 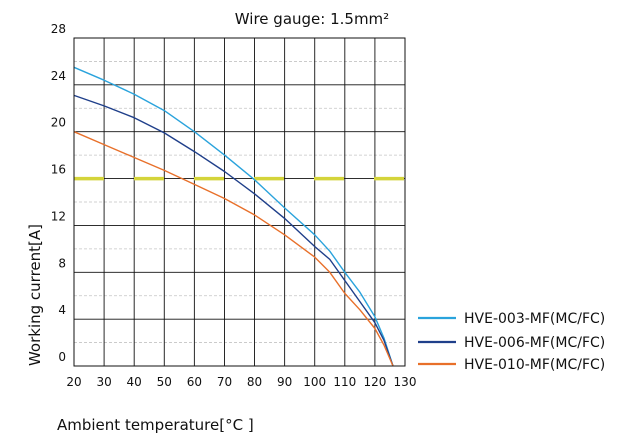 What do you see at coordinates (534, 343) in the screenshot?
I see `legend-label-2: HVE-006-MF(MC/FC)` at bounding box center [534, 343].